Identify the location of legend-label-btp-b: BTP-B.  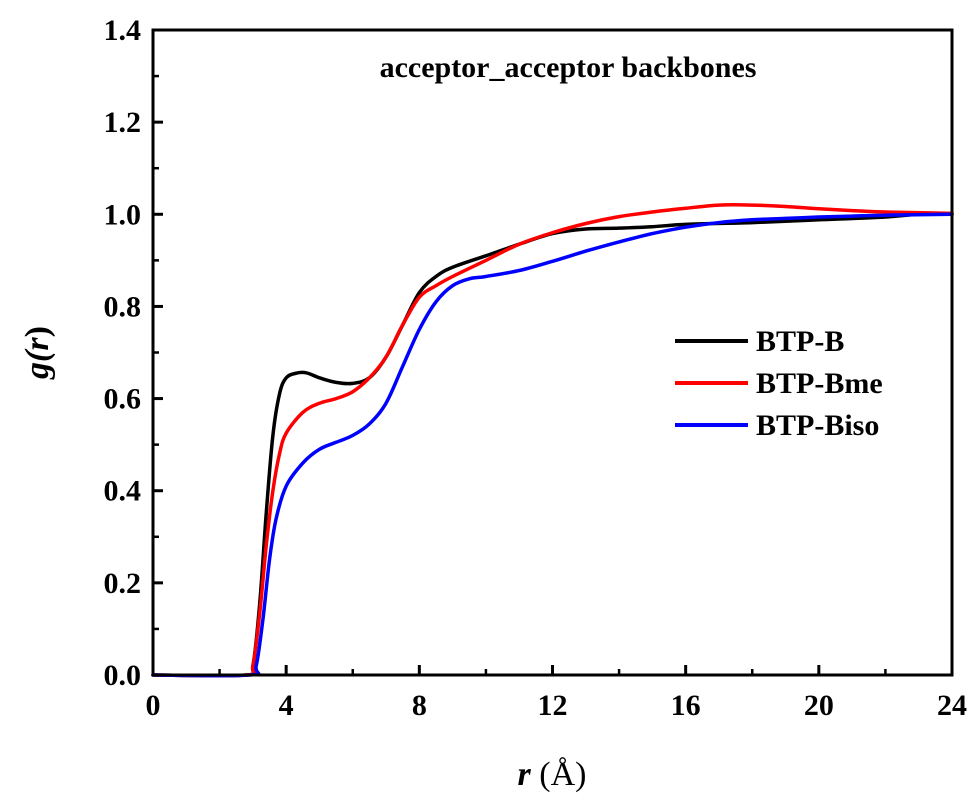
(800, 341).